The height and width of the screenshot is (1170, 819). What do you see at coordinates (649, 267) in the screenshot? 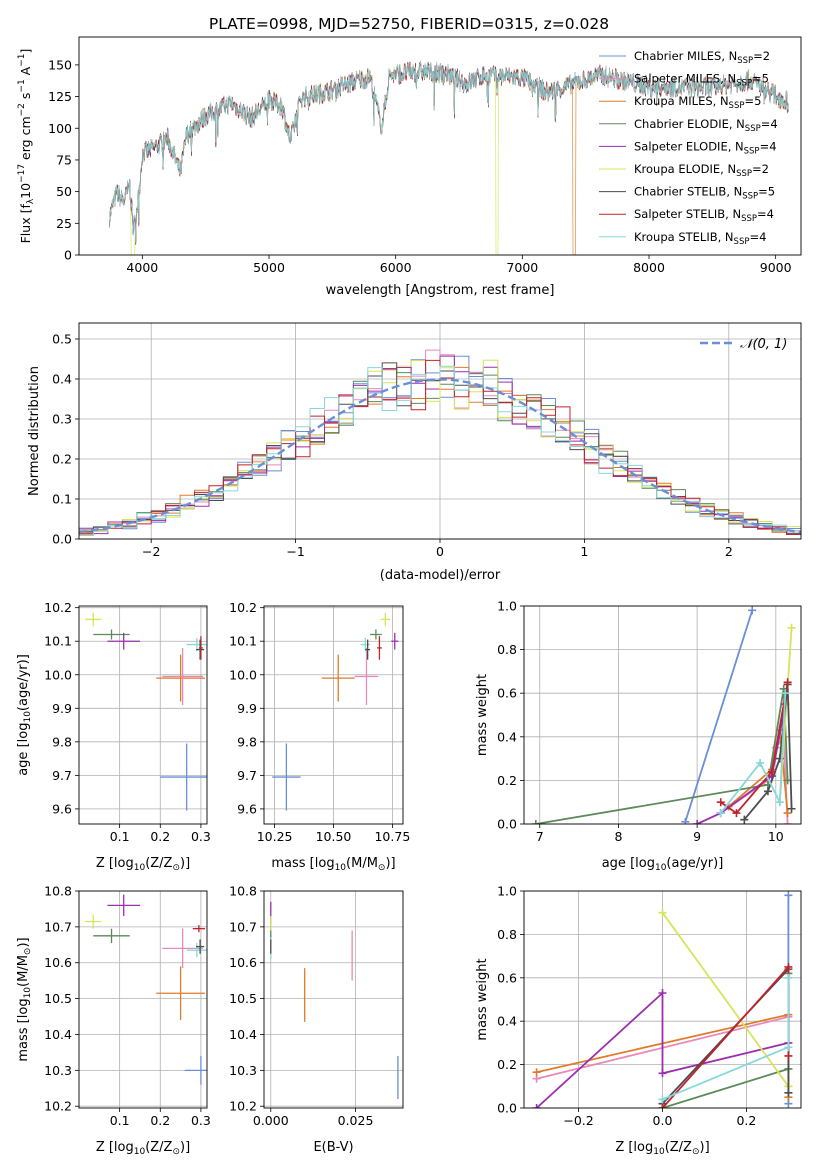
I see `x-tick-label: 8000` at bounding box center [649, 267].